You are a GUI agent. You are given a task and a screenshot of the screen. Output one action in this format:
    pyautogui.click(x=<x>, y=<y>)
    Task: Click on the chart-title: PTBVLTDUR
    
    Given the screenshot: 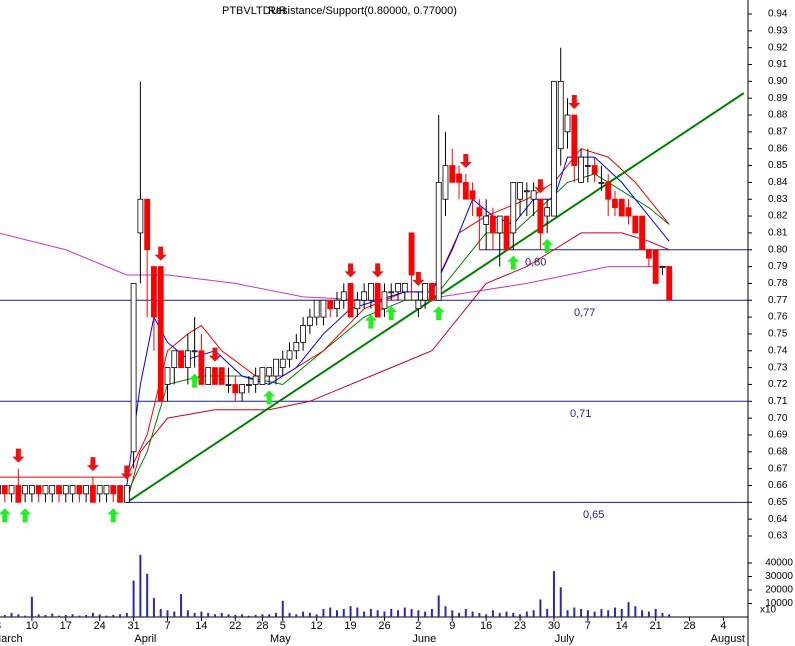 What is the action you would take?
    pyautogui.click(x=254, y=11)
    